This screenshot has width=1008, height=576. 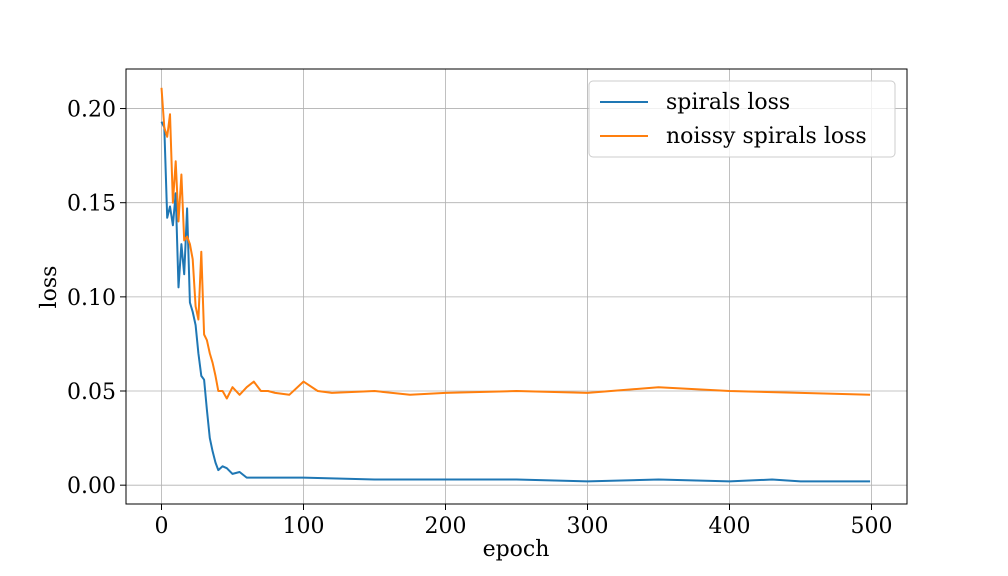 What do you see at coordinates (91, 486) in the screenshot?
I see `y-tick-label: 0.00` at bounding box center [91, 486].